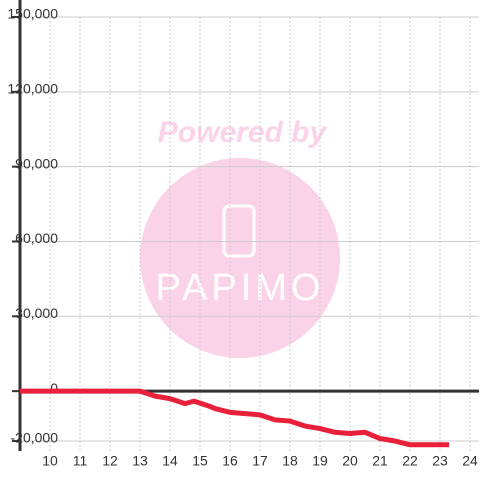  I want to click on data-line, so click(234, 418).